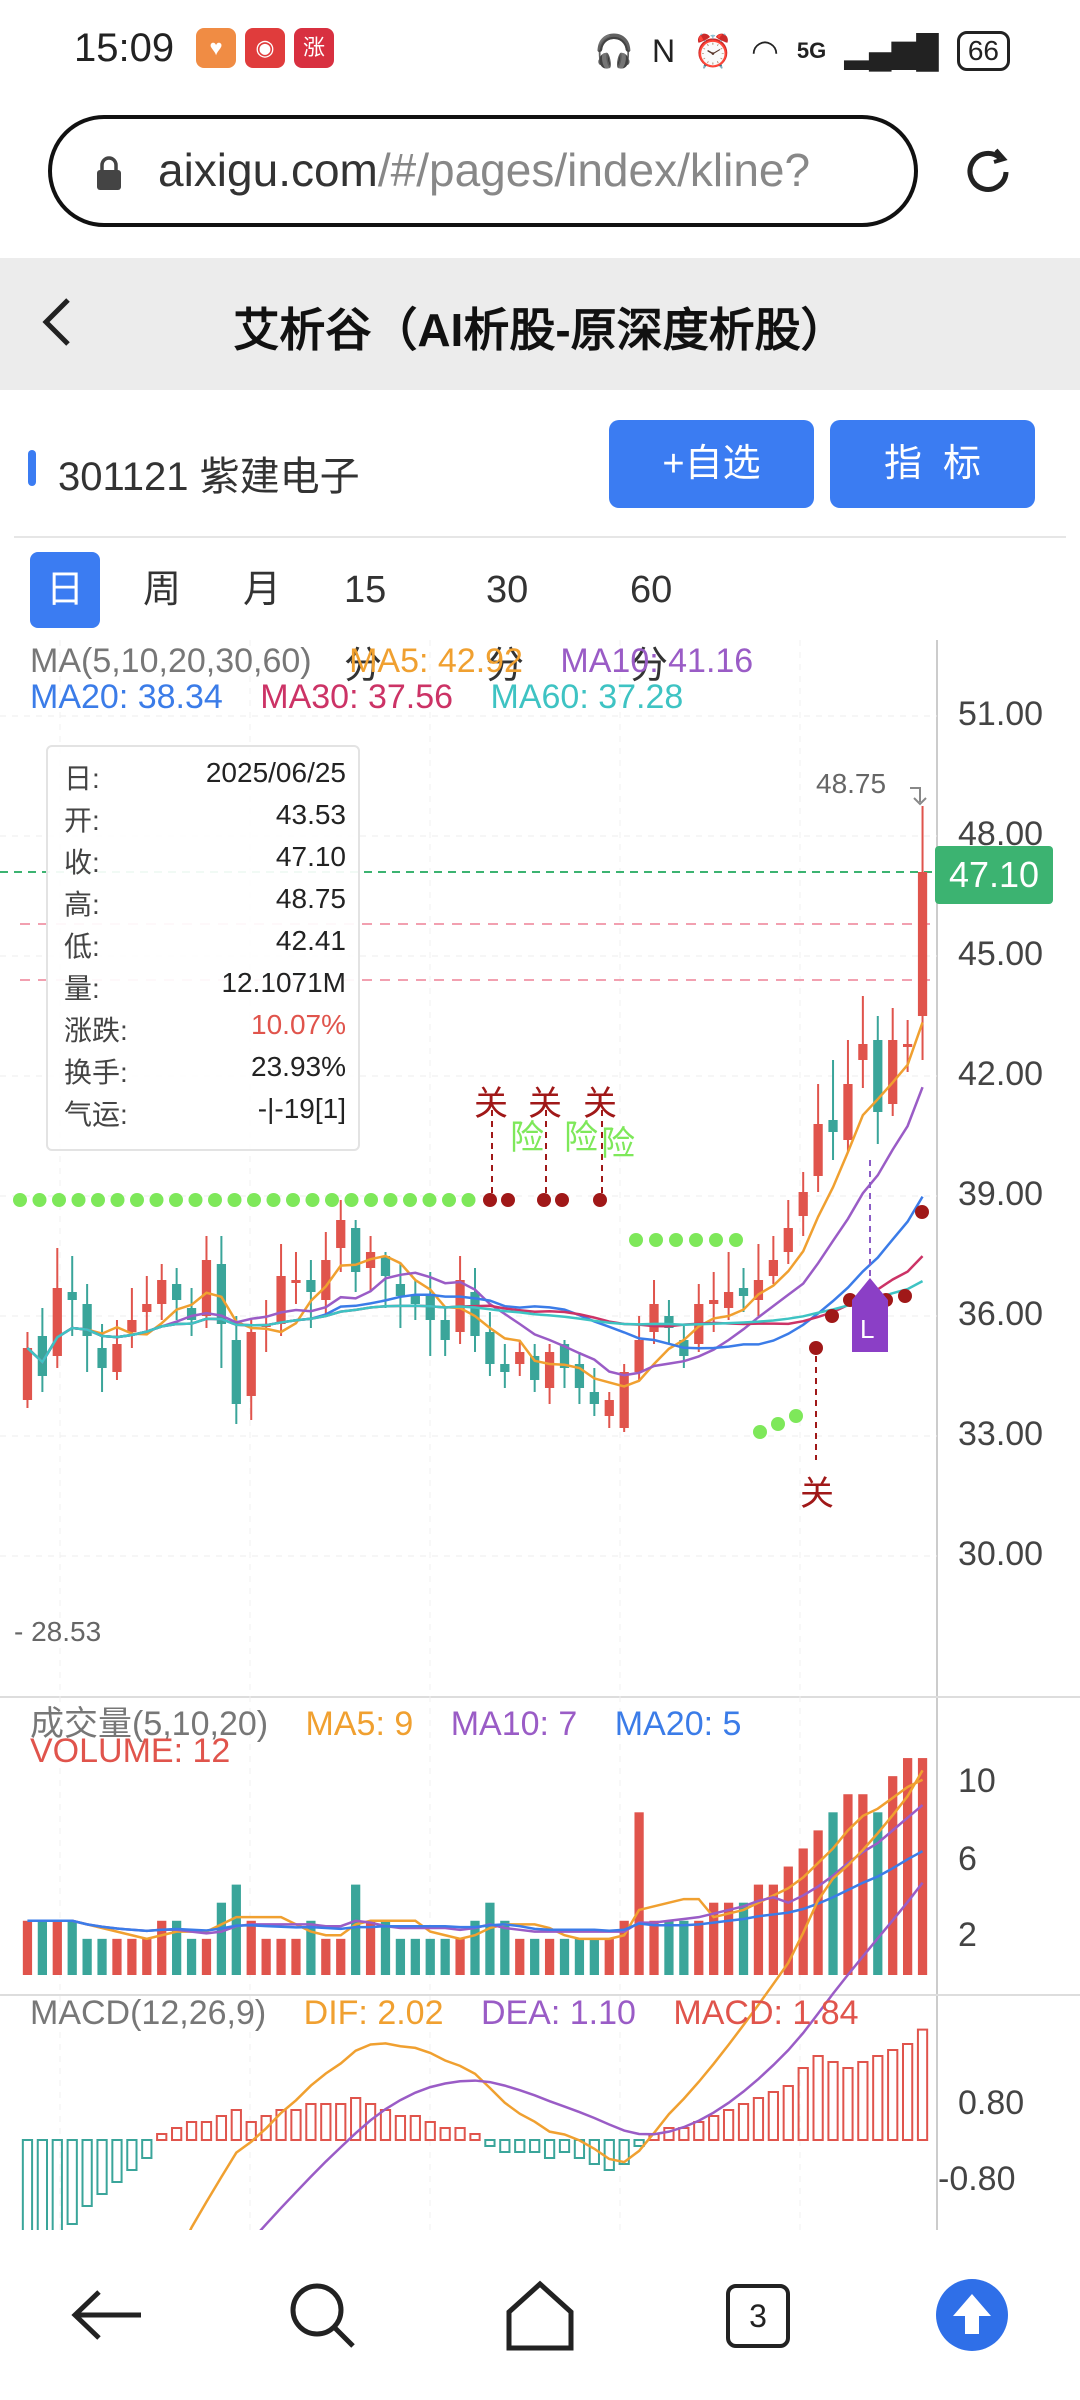 This screenshot has height=2400, width=1080. I want to click on search-icon, so click(322, 2315).